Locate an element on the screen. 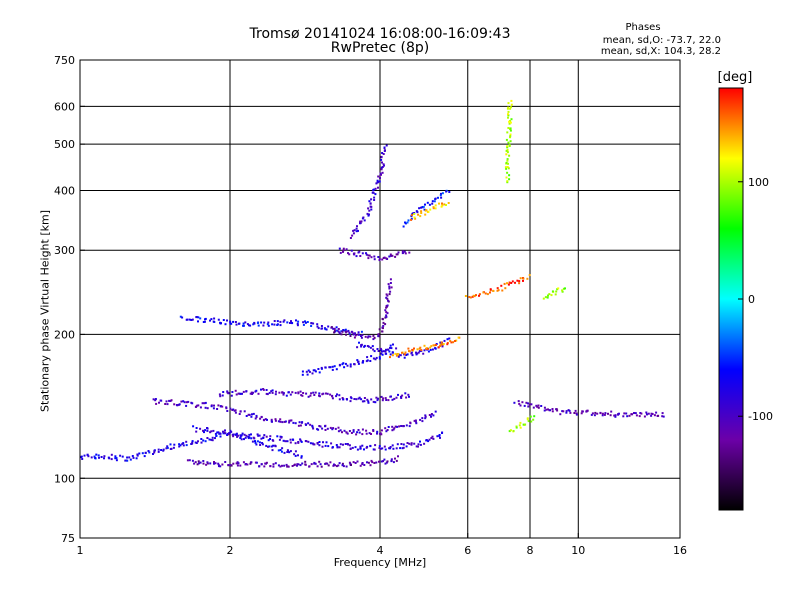 The width and height of the screenshot is (800, 600). colorbar-tick-label: 0 is located at coordinates (751, 299).